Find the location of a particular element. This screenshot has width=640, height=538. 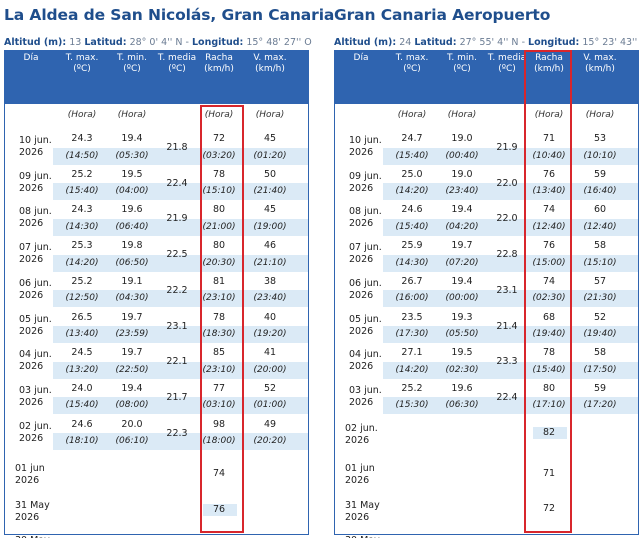

cell-tmed: 22.0 is located at coordinates (507, 219).